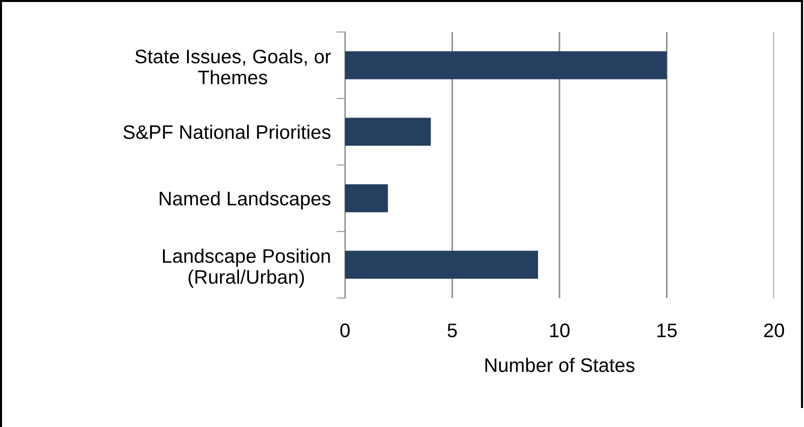 The image size is (804, 427). What do you see at coordinates (233, 66) in the screenshot?
I see `y-tick-label: State Issues, Goals, or Themes` at bounding box center [233, 66].